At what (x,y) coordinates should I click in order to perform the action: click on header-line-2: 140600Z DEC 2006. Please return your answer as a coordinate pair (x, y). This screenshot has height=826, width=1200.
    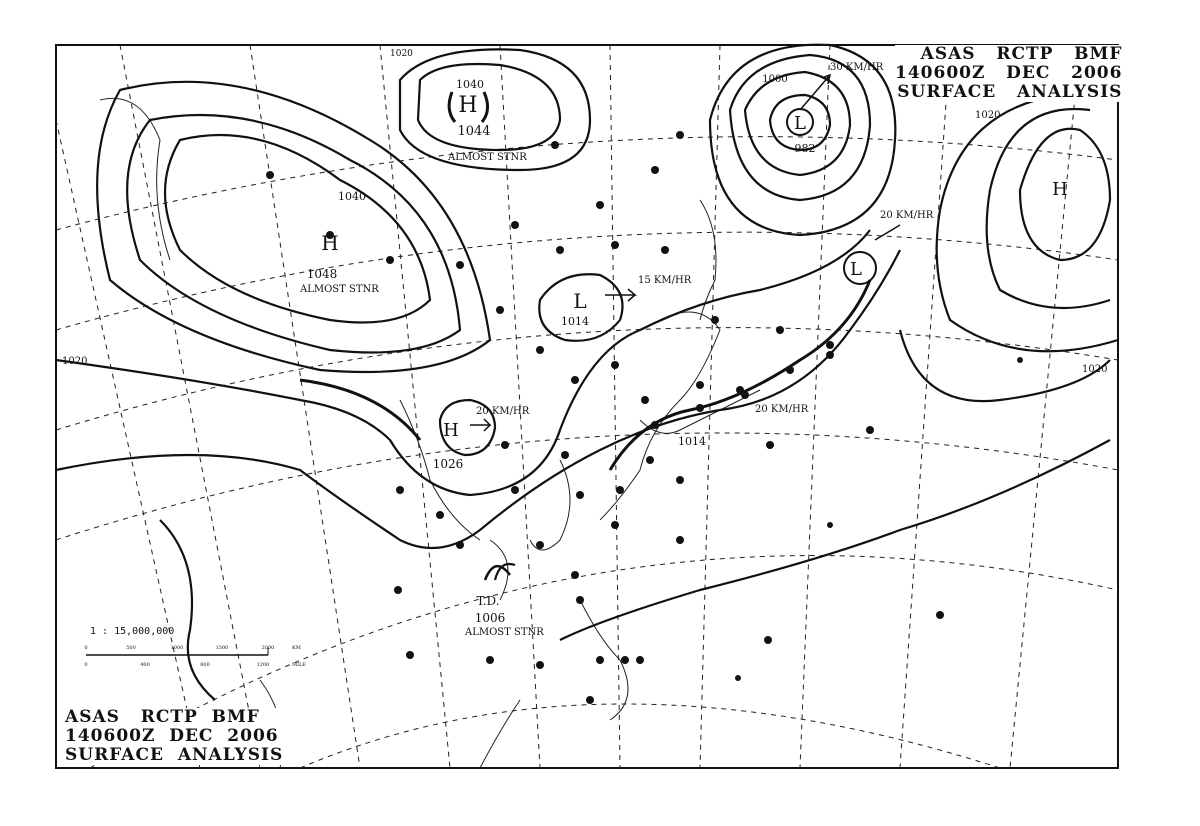
    Looking at the image, I should click on (1009, 73).